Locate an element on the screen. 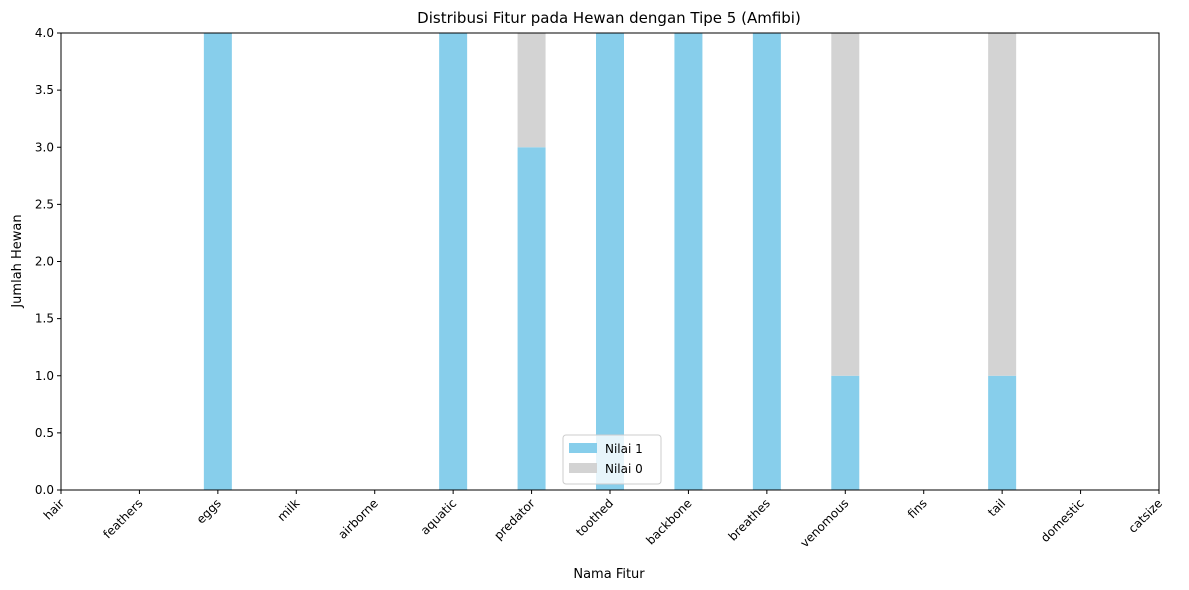 The width and height of the screenshot is (1189, 590). x-tick-label-backbone: backbone is located at coordinates (668, 521).